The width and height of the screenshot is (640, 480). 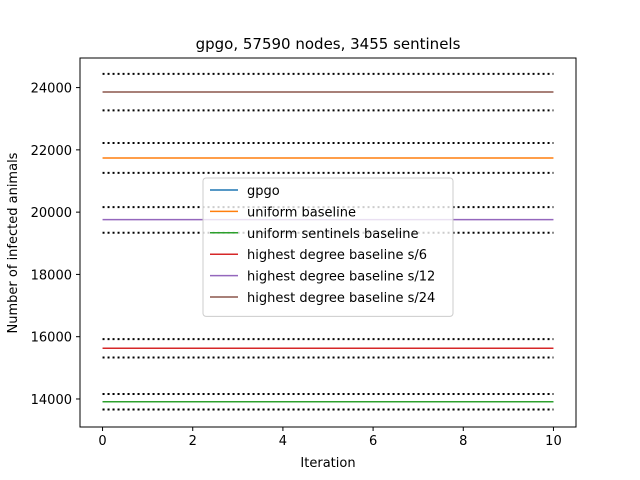 I want to click on y-tick-label: 24000, so click(x=51, y=89).